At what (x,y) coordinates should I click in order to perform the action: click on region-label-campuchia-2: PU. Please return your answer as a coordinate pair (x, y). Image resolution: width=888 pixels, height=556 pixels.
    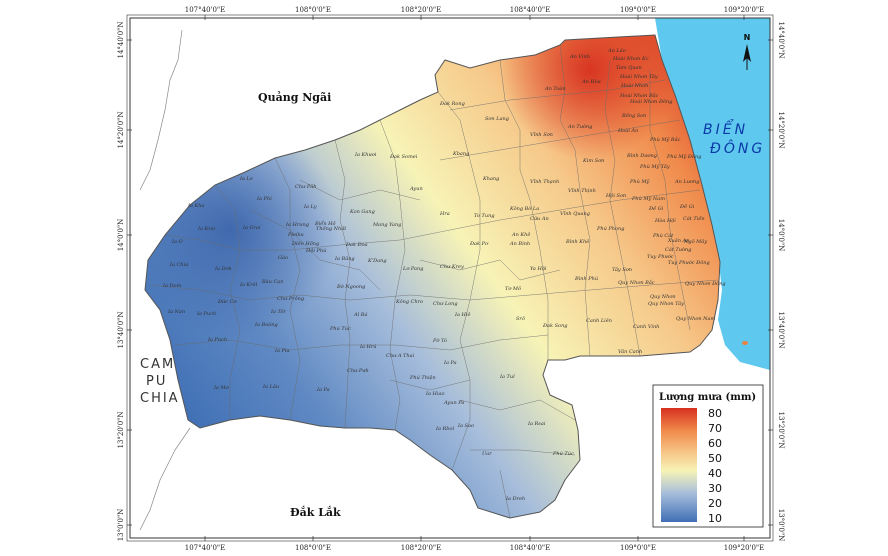
    Looking at the image, I should click on (156, 381).